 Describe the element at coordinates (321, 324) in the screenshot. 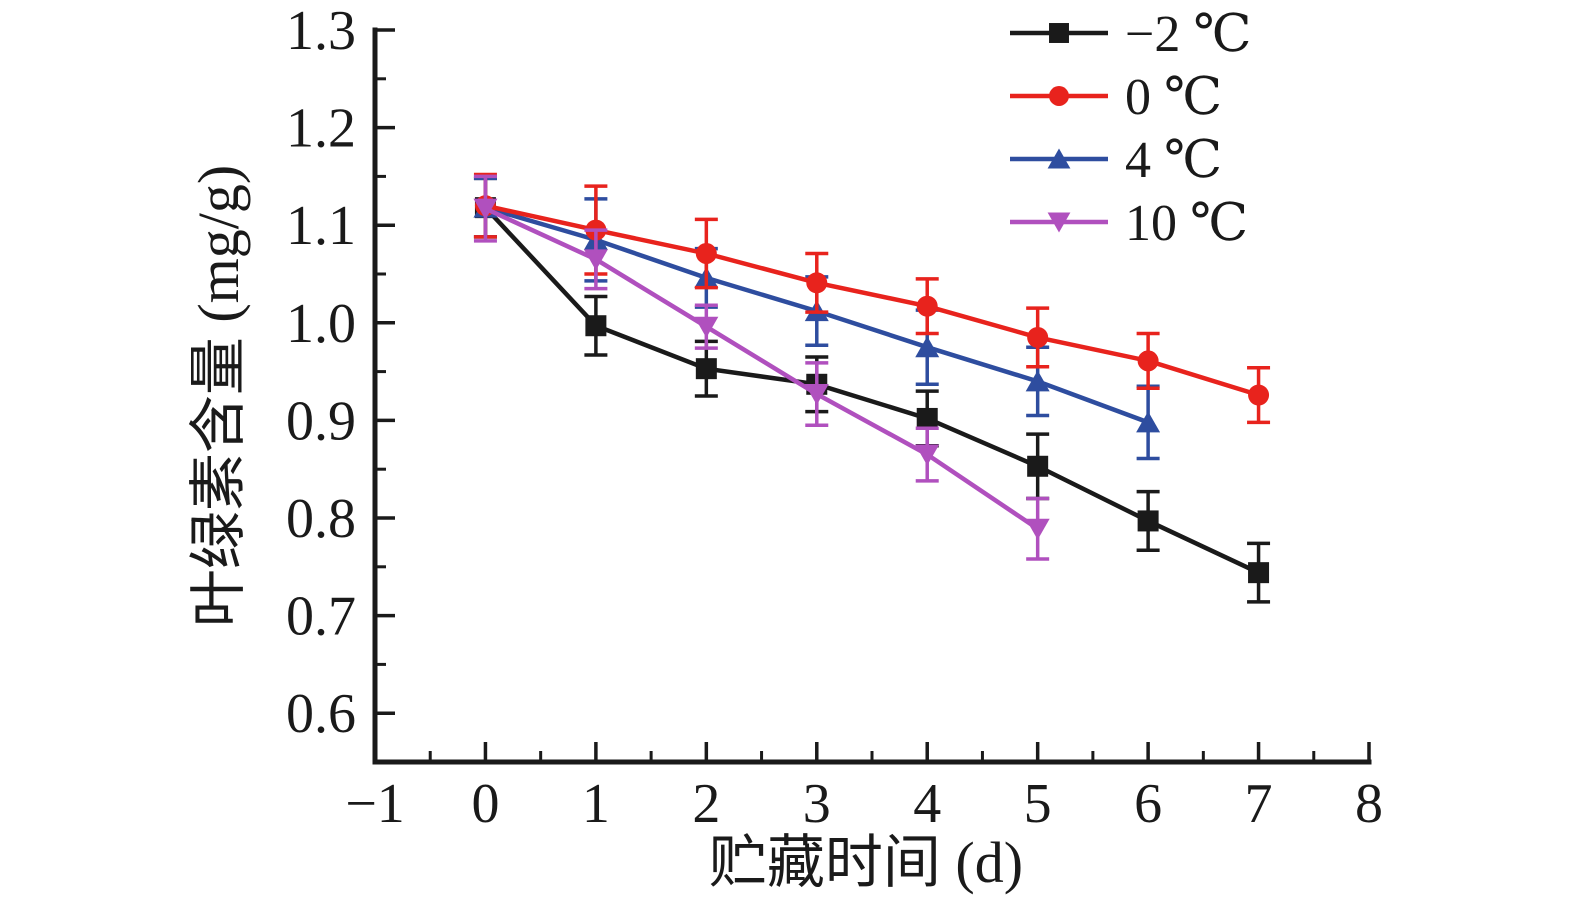

I see `y-tick-label: 1.0` at that location.